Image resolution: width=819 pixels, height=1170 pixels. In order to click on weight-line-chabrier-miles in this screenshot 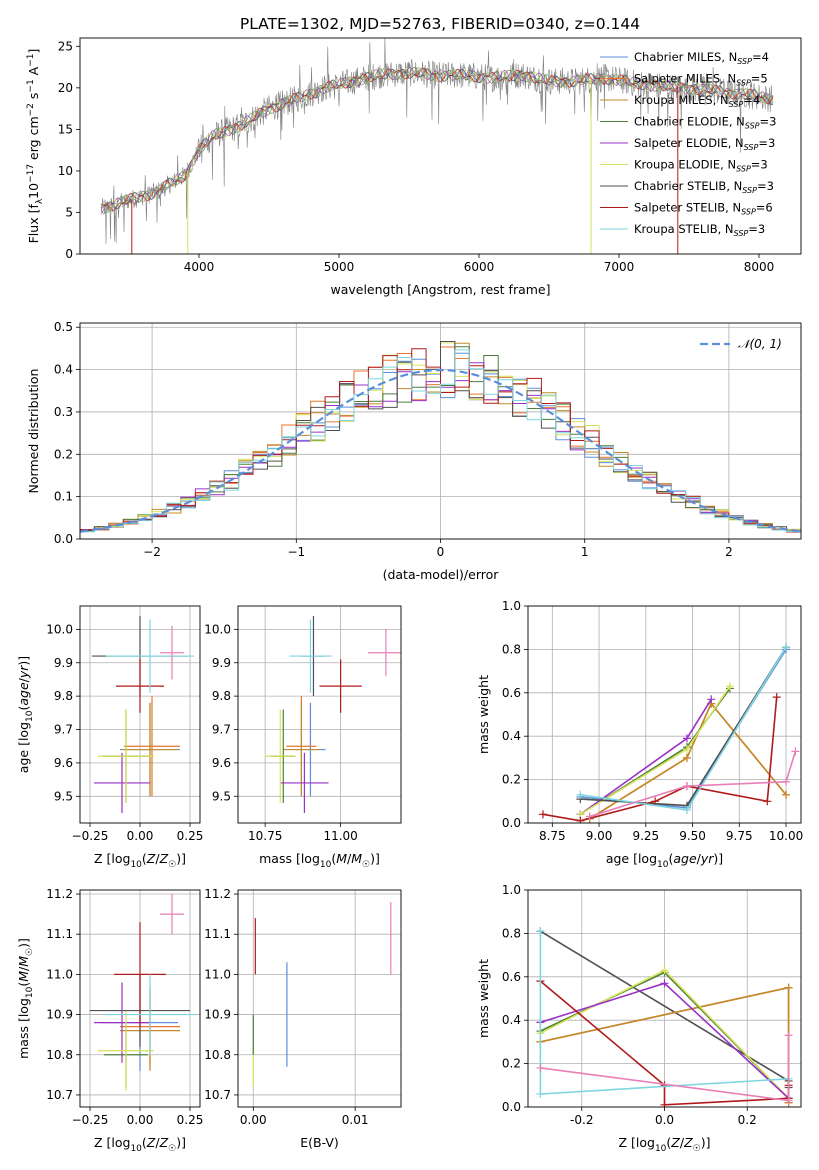, I will do `click(683, 728)`.